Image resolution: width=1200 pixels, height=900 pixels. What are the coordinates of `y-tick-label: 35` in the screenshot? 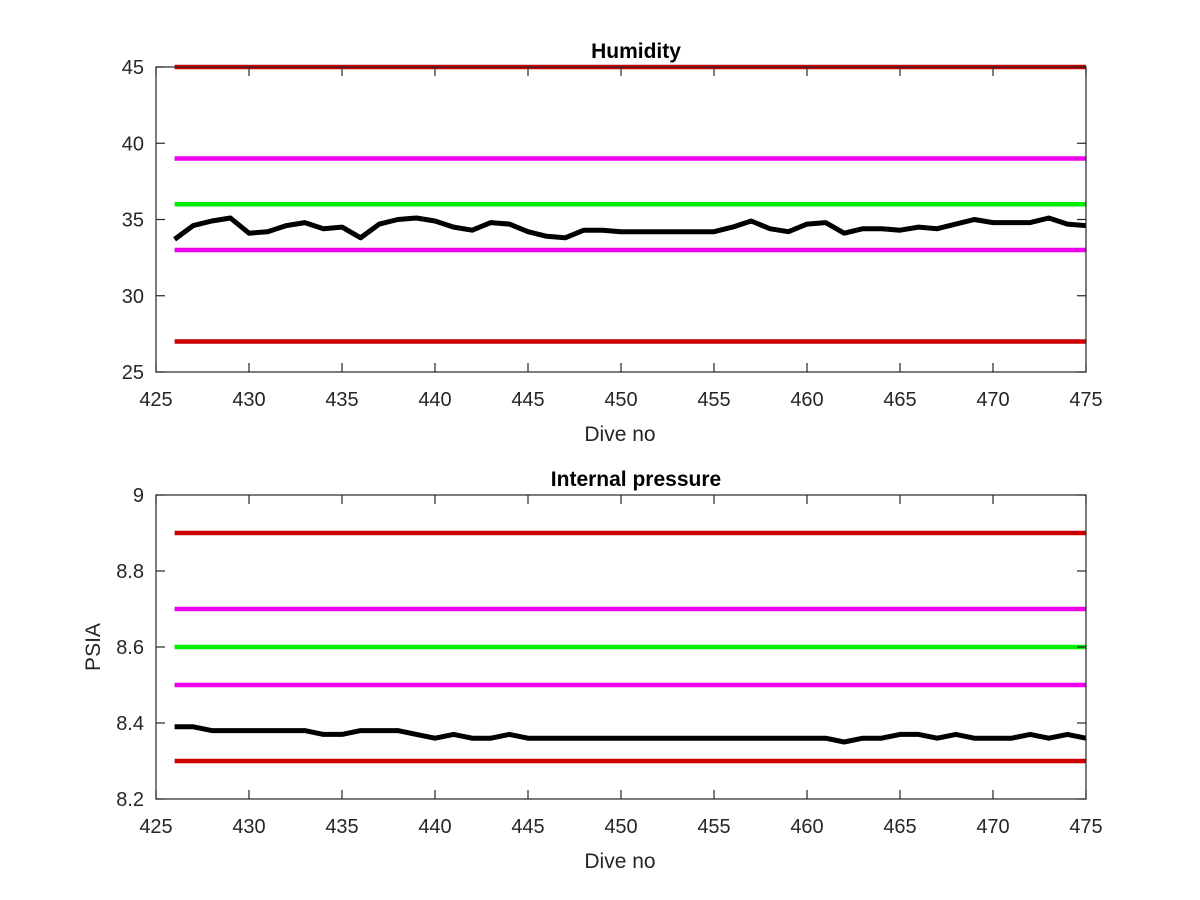 It's located at (133, 221).